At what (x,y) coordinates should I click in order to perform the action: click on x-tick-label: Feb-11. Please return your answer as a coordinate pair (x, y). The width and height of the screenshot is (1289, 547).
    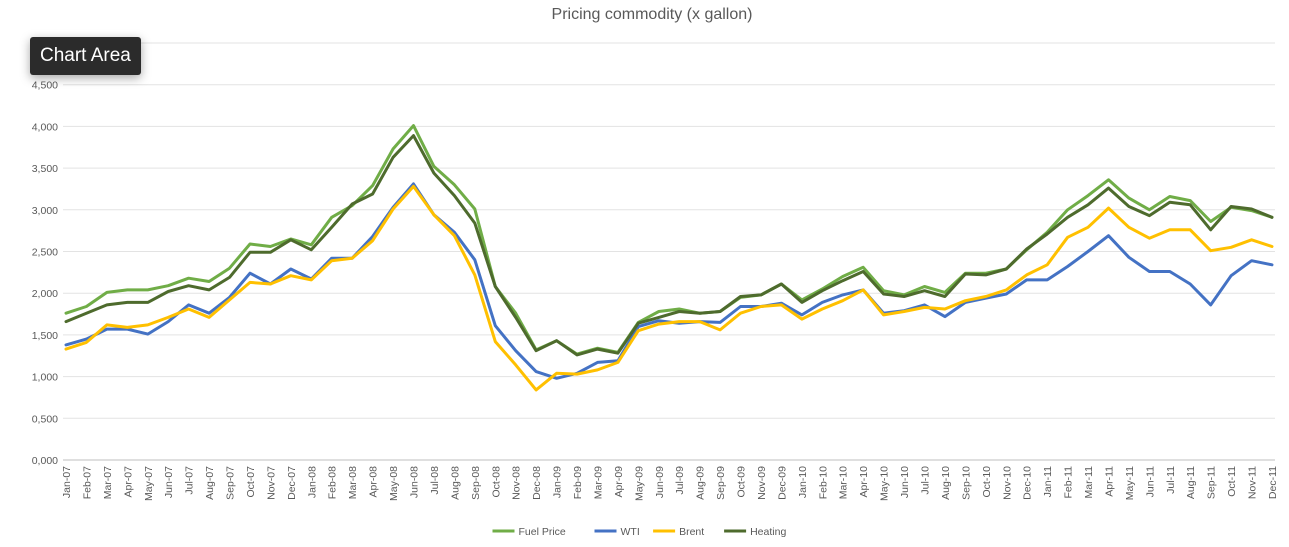
    Looking at the image, I should click on (1069, 482).